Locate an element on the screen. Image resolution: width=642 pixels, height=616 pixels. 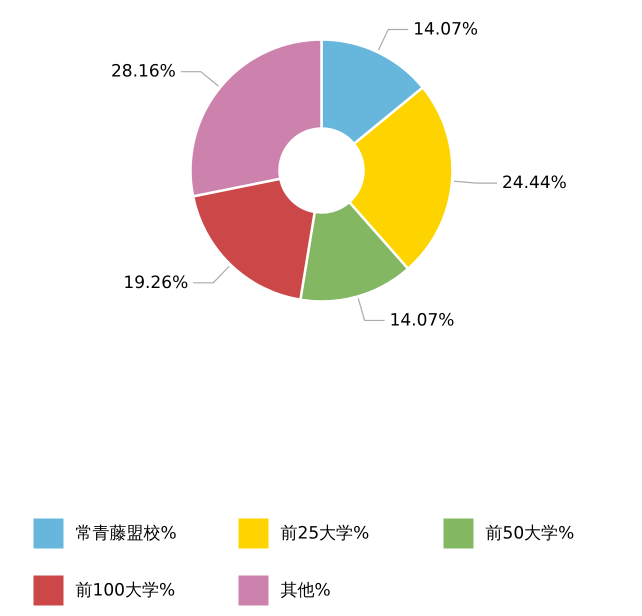
data-label: 28.16% is located at coordinates (143, 72).